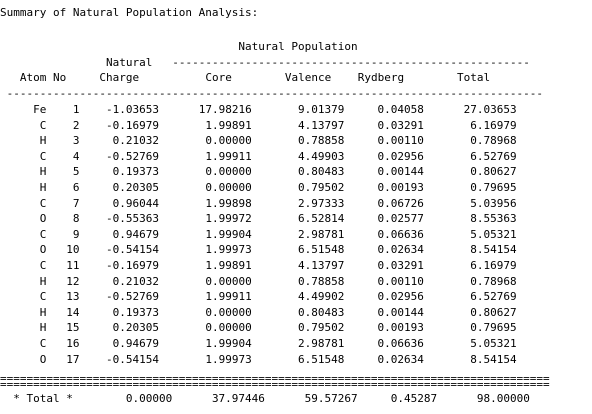 The height and width of the screenshot is (414, 592). What do you see at coordinates (308, 77) in the screenshot?
I see `column-valence: Valence` at bounding box center [308, 77].